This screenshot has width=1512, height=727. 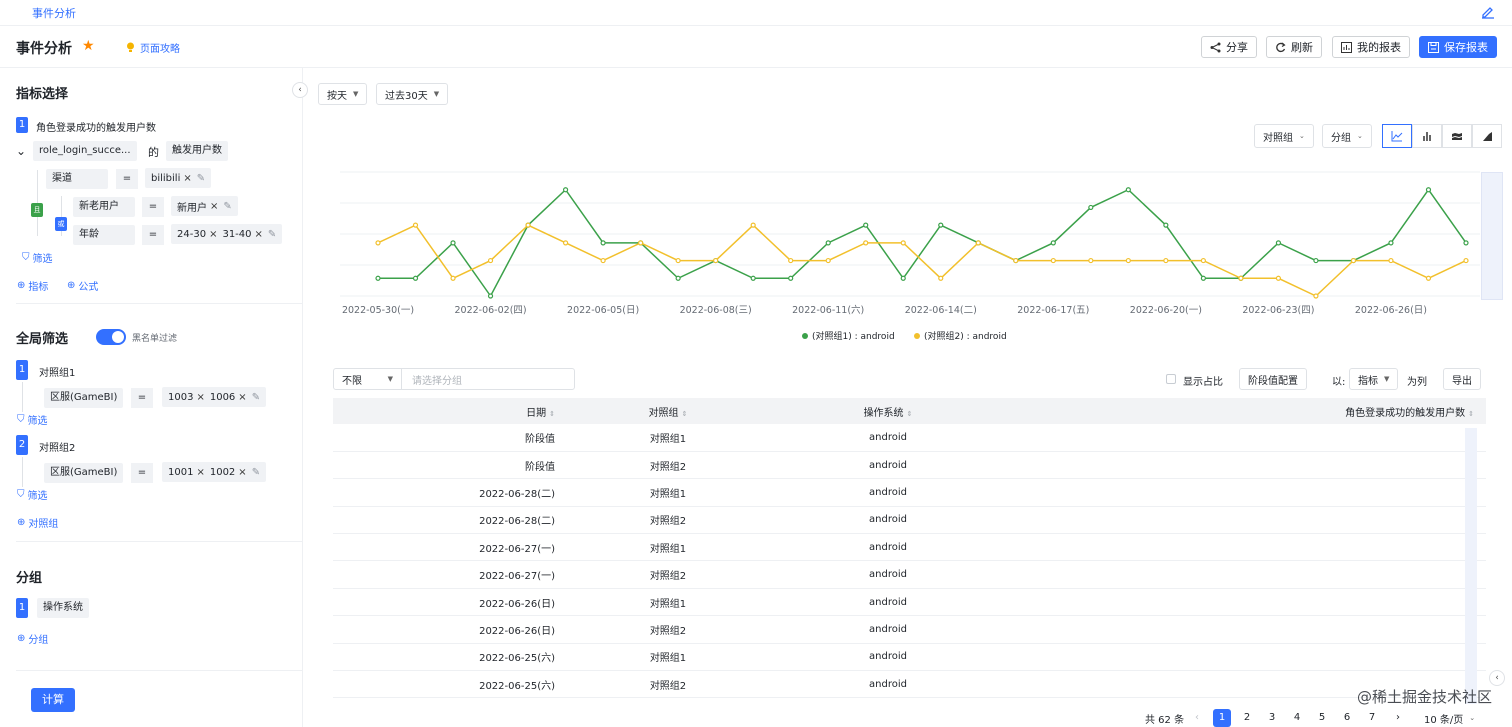 I want to click on date-range-select: 过去30天 ▼, so click(x=412, y=94).